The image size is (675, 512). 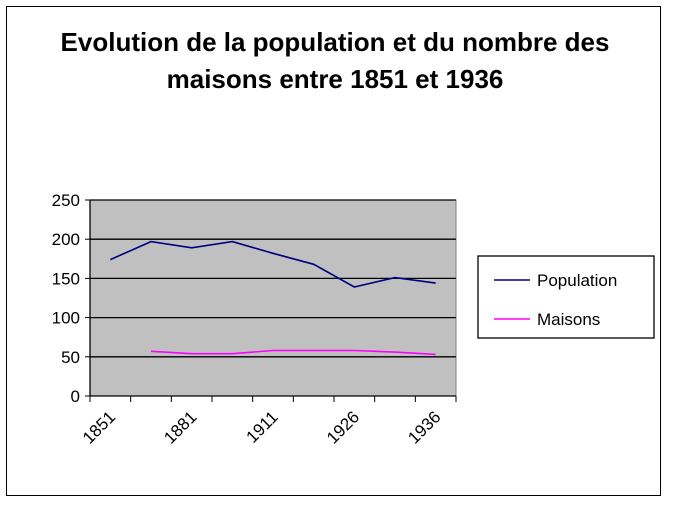 What do you see at coordinates (272, 264) in the screenshot?
I see `series-line-population` at bounding box center [272, 264].